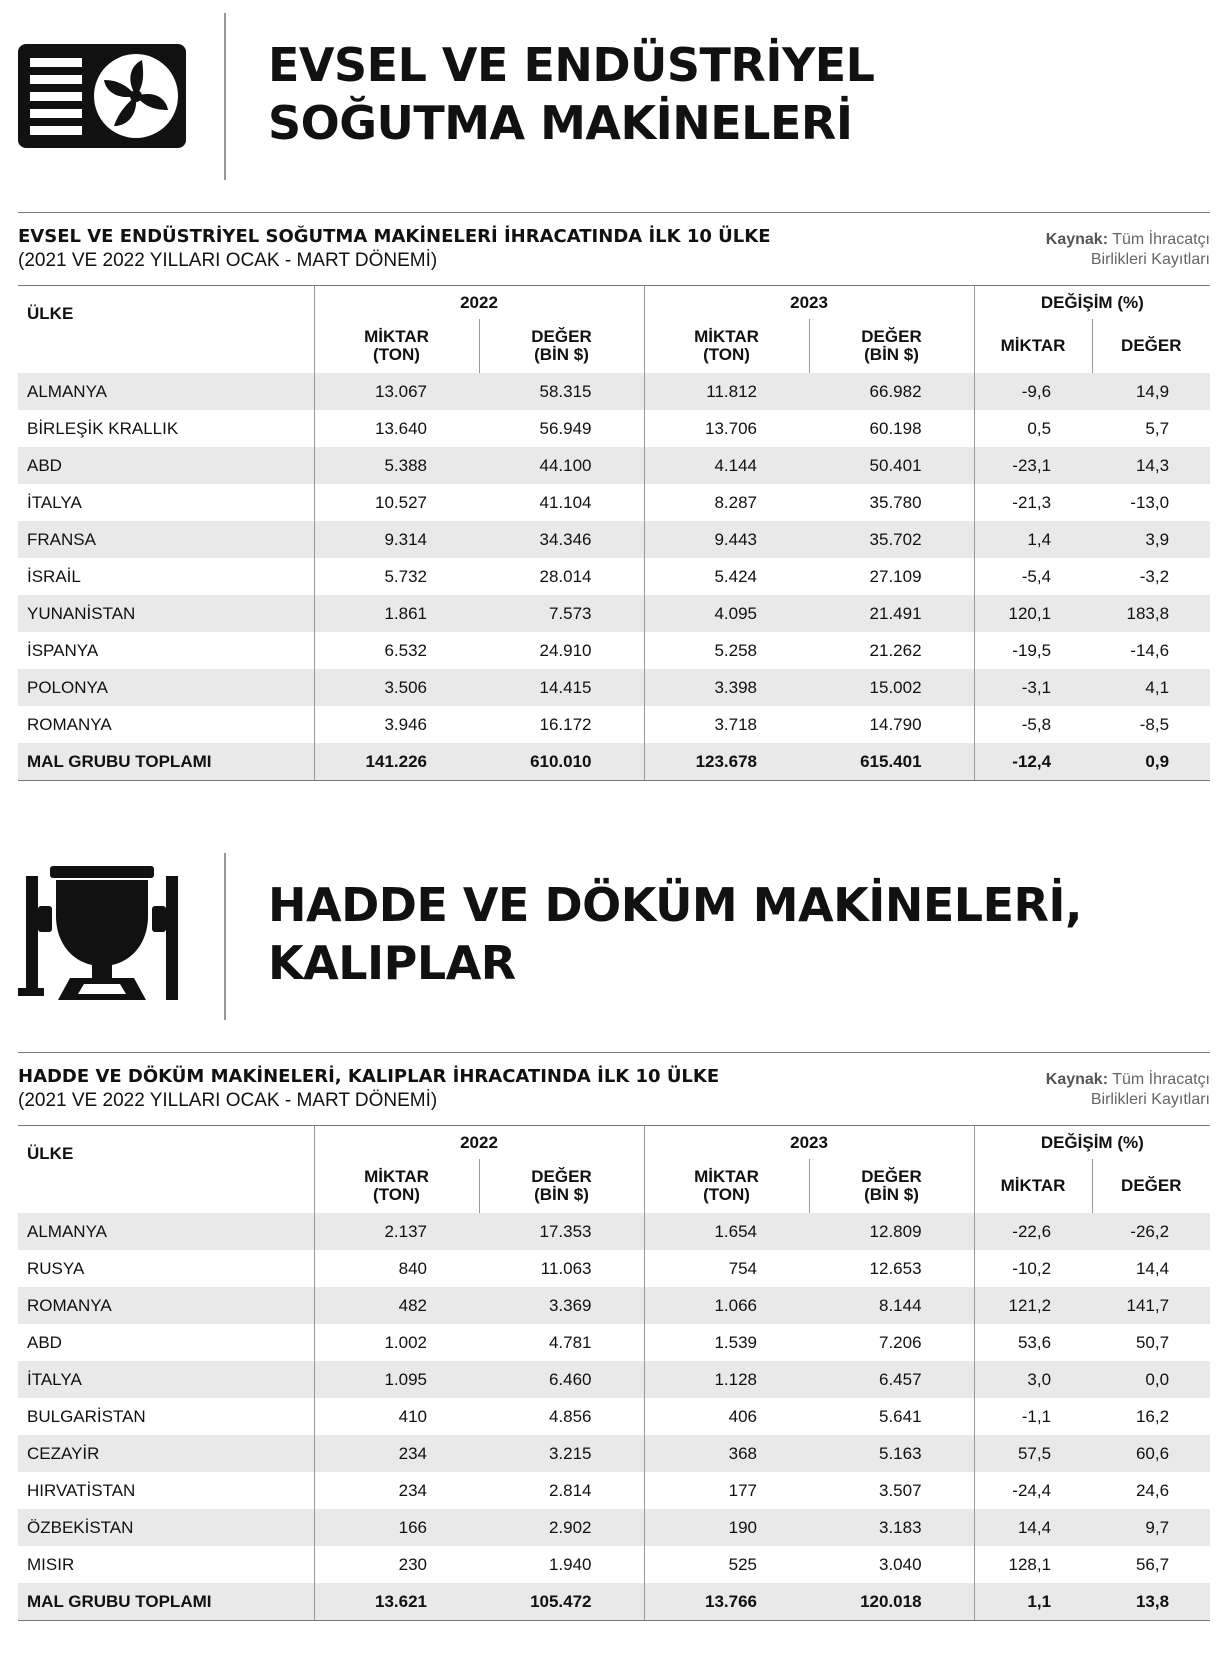  I want to click on table-row: CEZAYİR 234 3.215 368 5.163 57,5 60,6, so click(614, 1453).